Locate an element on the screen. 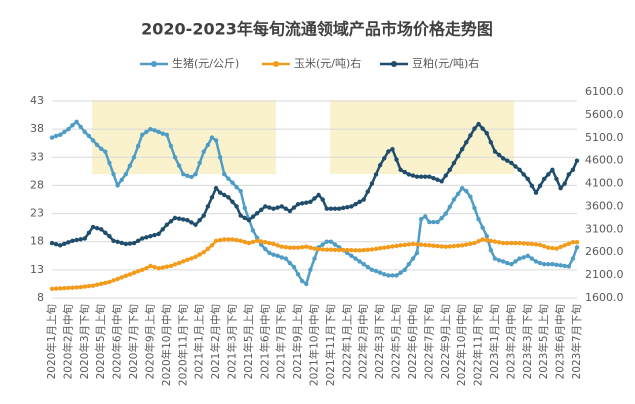 This screenshot has width=635, height=404. y2-tick-label: 3100.0 is located at coordinates (604, 228).